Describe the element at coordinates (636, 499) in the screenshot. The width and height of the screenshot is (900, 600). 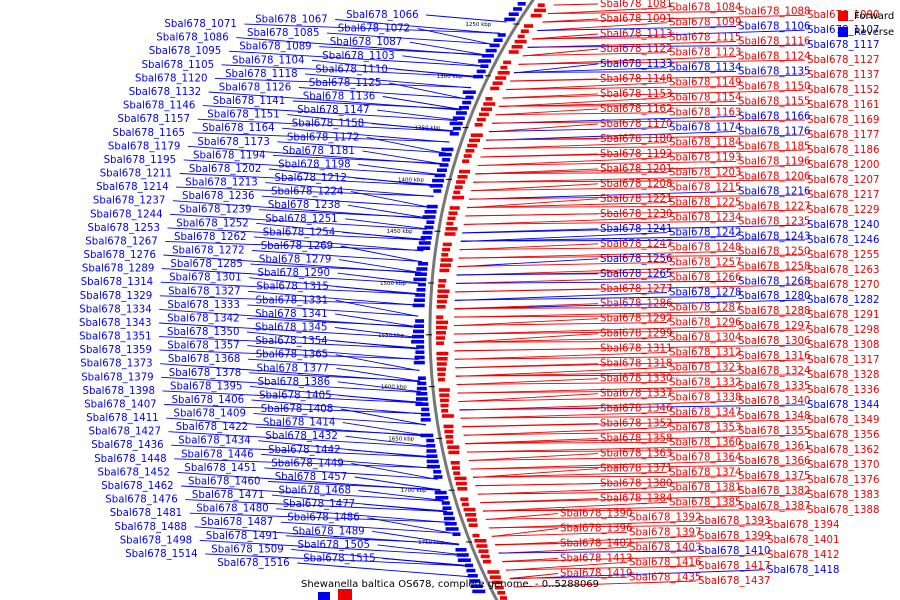
I see `forward-gene-label: Sbal678_1384` at that location.